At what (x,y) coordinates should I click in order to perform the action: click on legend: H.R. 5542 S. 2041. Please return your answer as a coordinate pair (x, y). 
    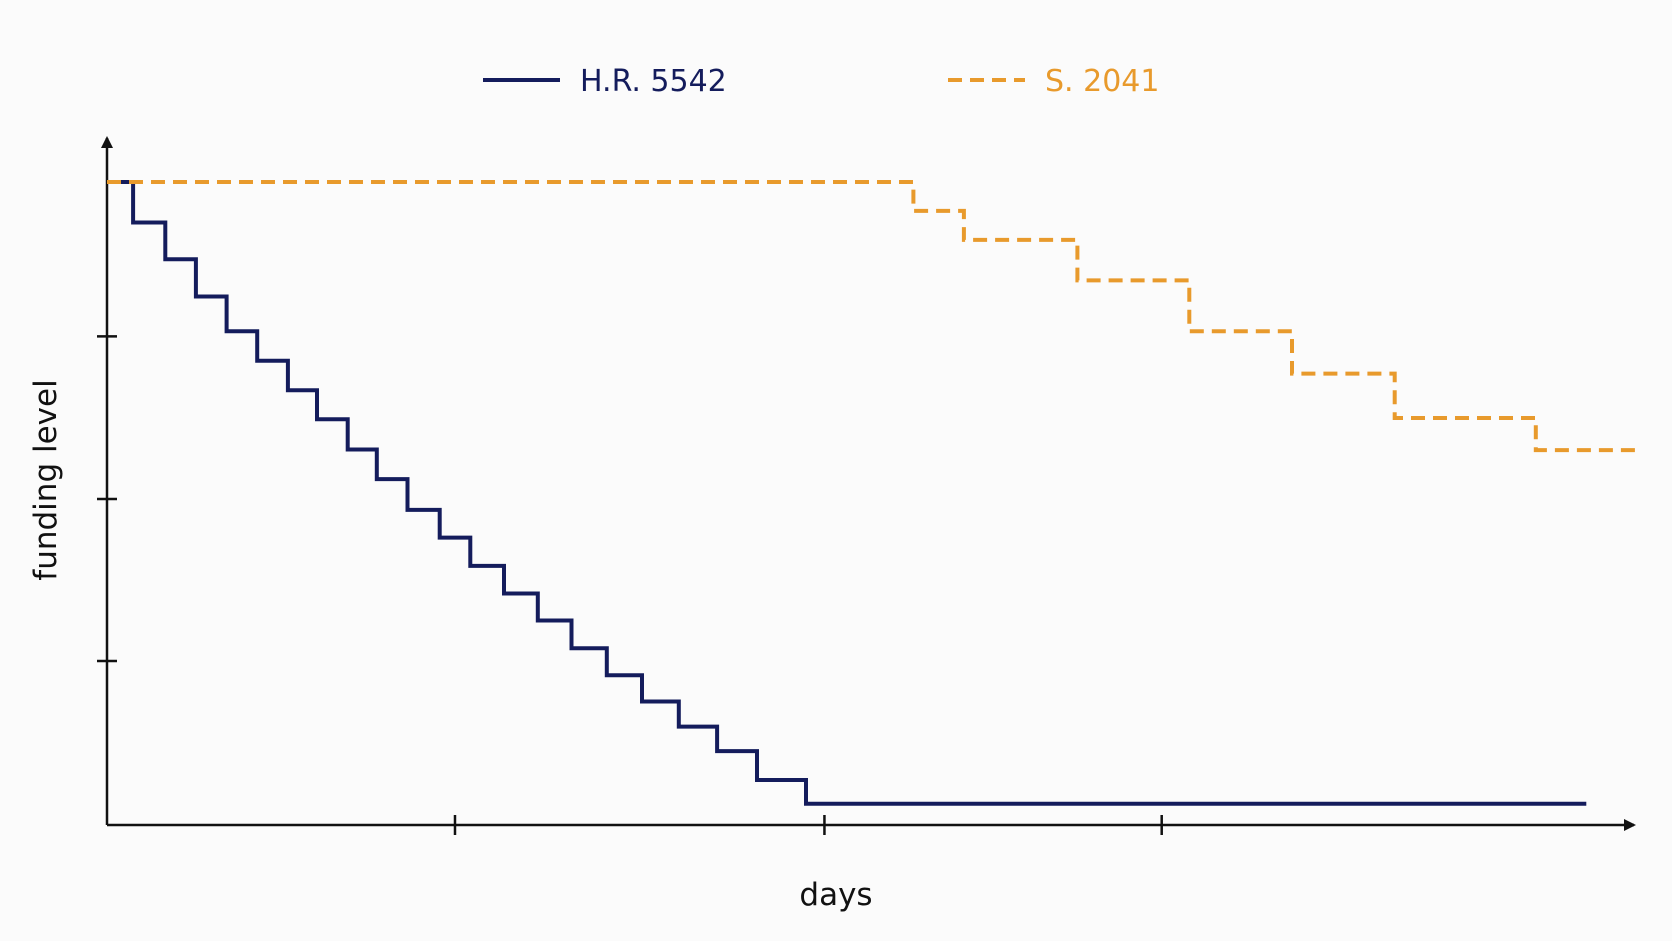
    Looking at the image, I should click on (821, 81).